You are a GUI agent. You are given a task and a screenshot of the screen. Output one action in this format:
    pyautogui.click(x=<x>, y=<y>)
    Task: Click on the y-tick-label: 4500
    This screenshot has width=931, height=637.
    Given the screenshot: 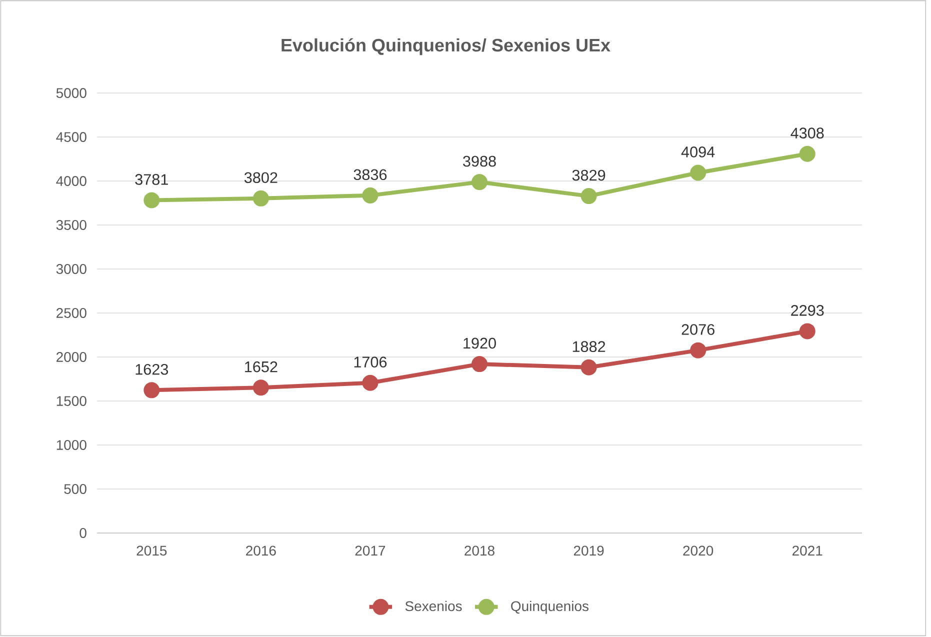 What is the action you would take?
    pyautogui.click(x=71, y=137)
    